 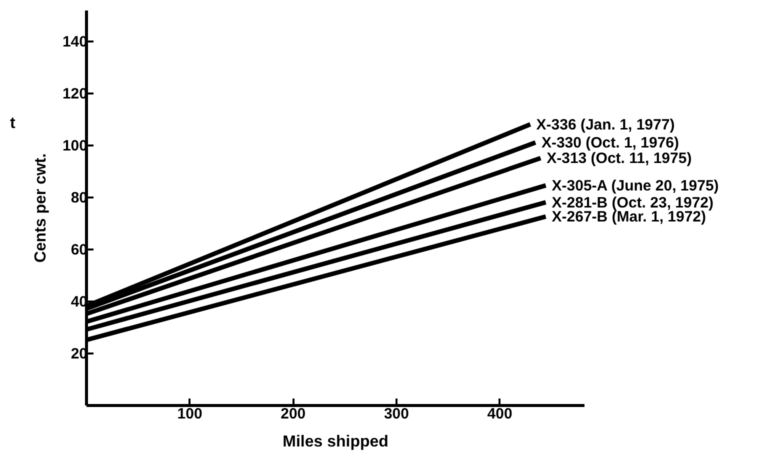 I want to click on x-tick-label: 100, so click(x=189, y=414).